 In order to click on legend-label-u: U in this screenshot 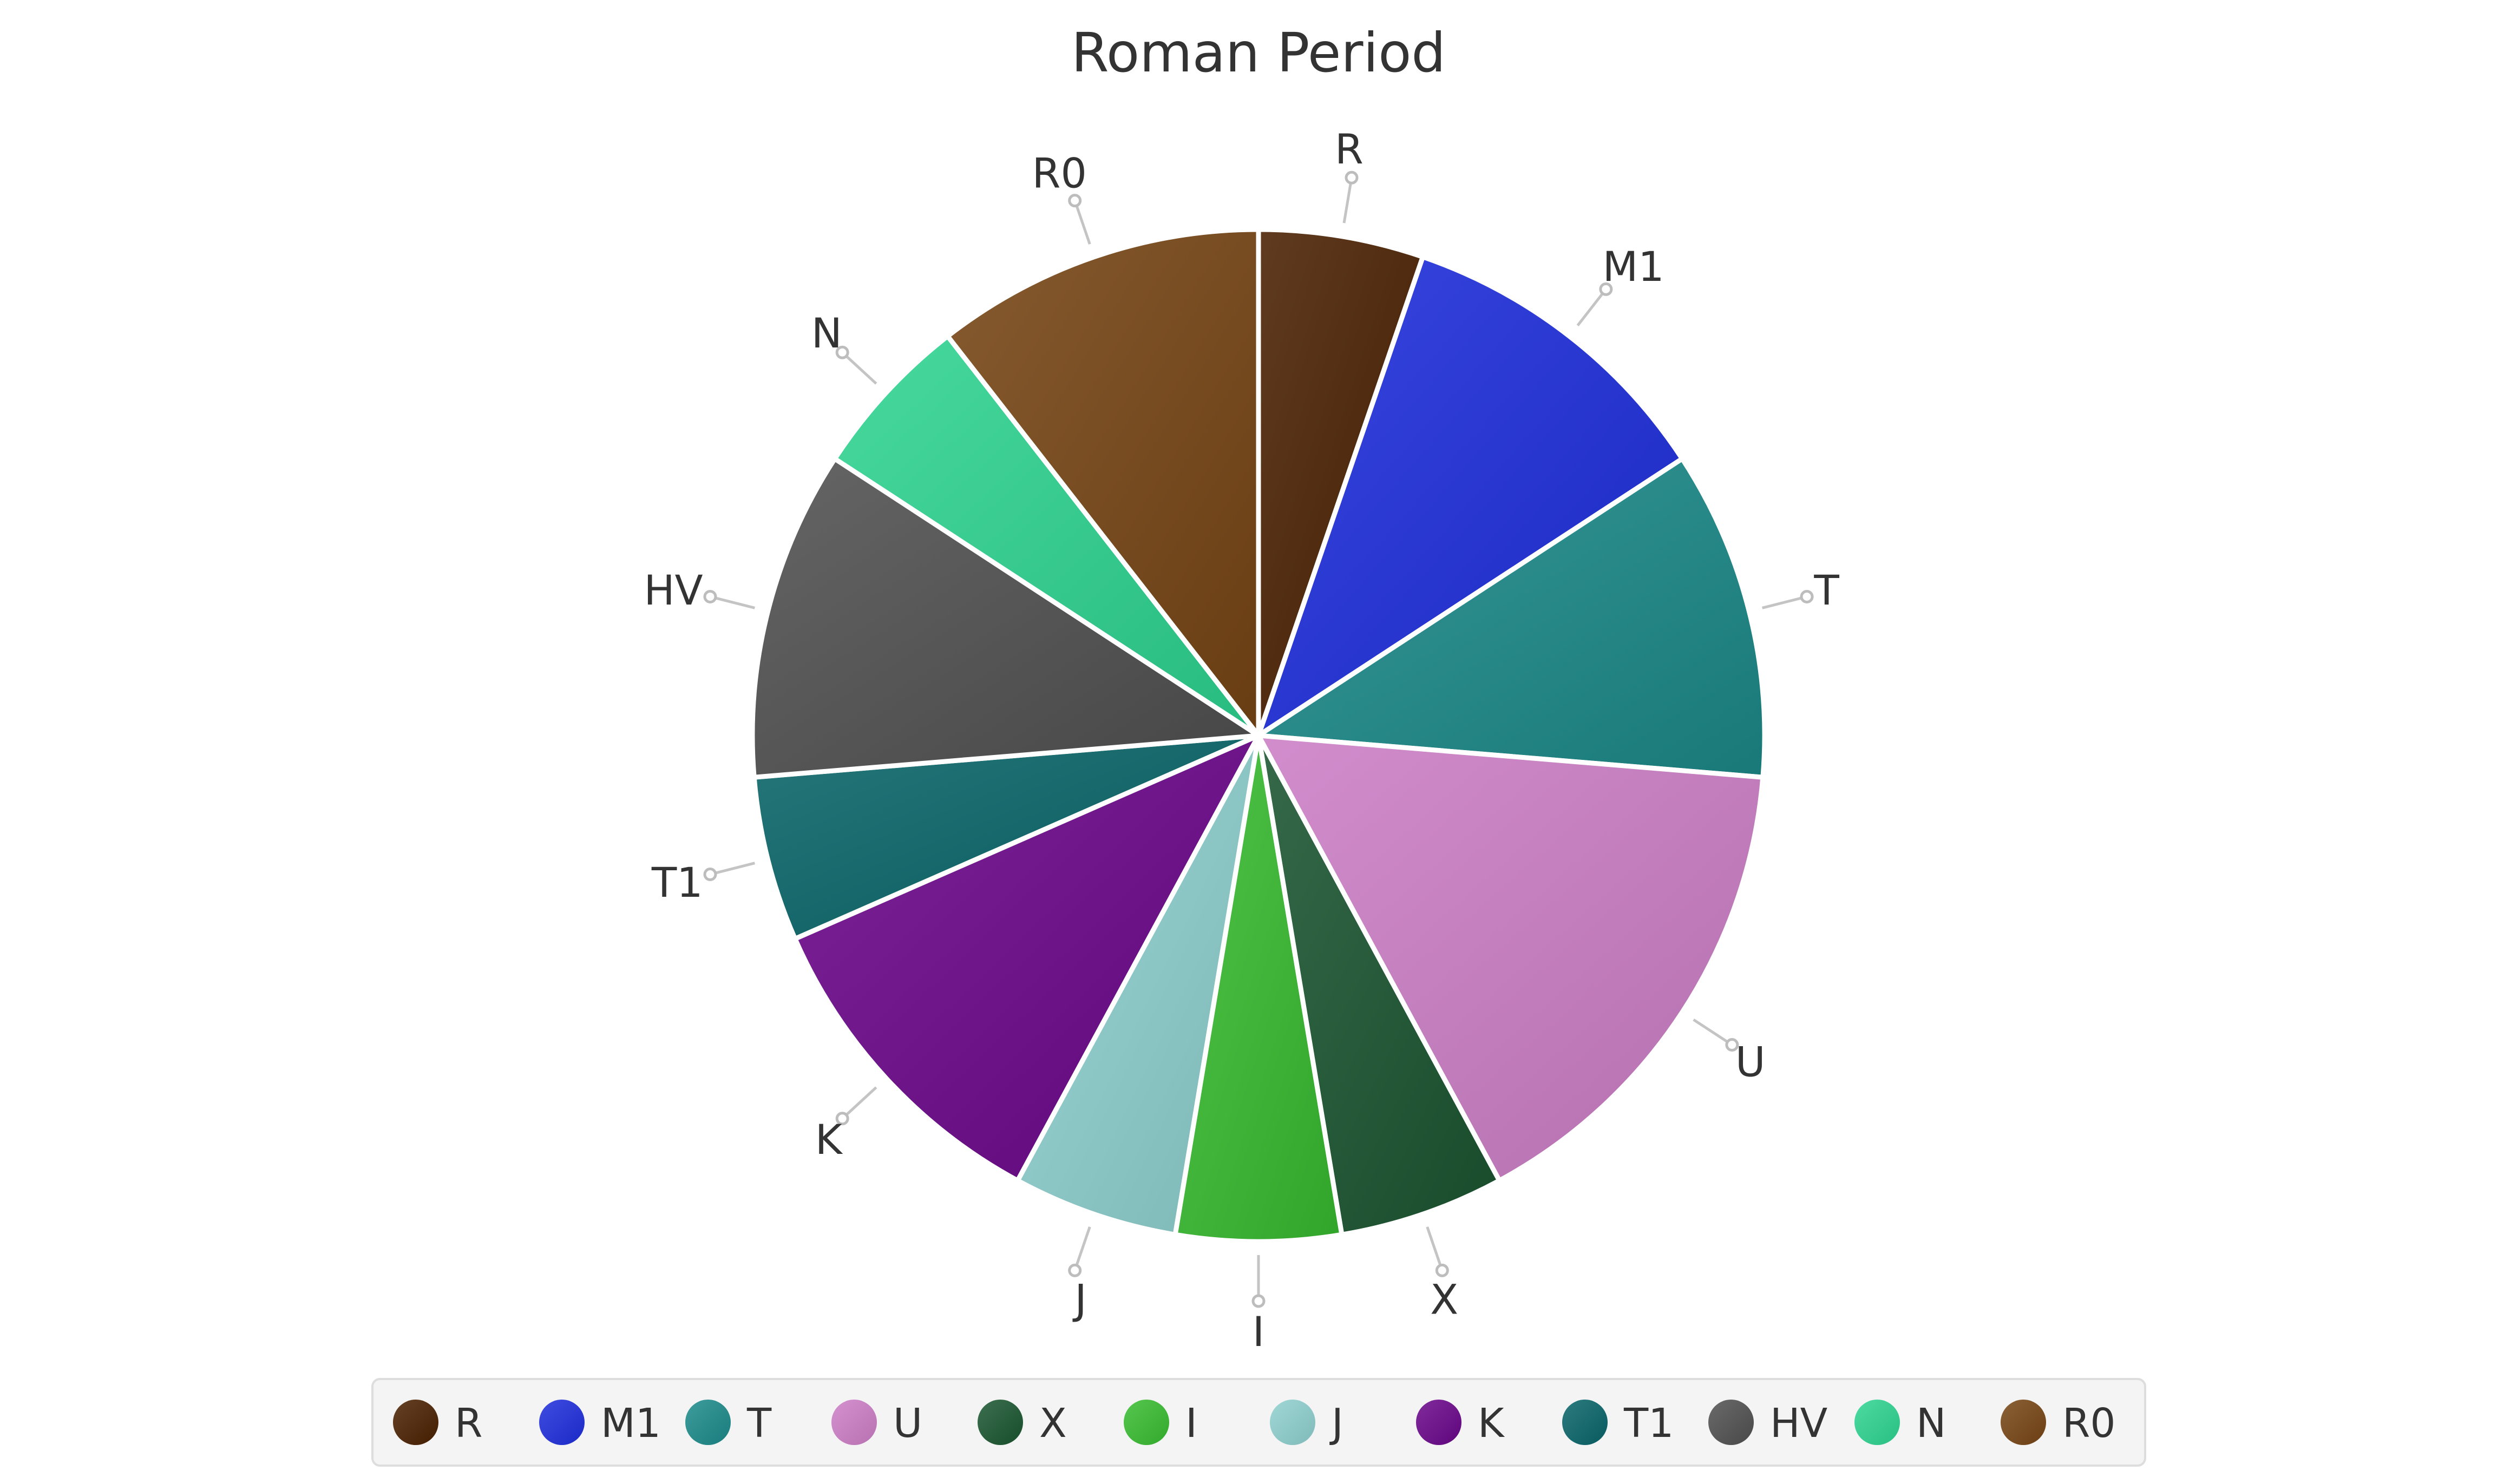, I will do `click(907, 1423)`.